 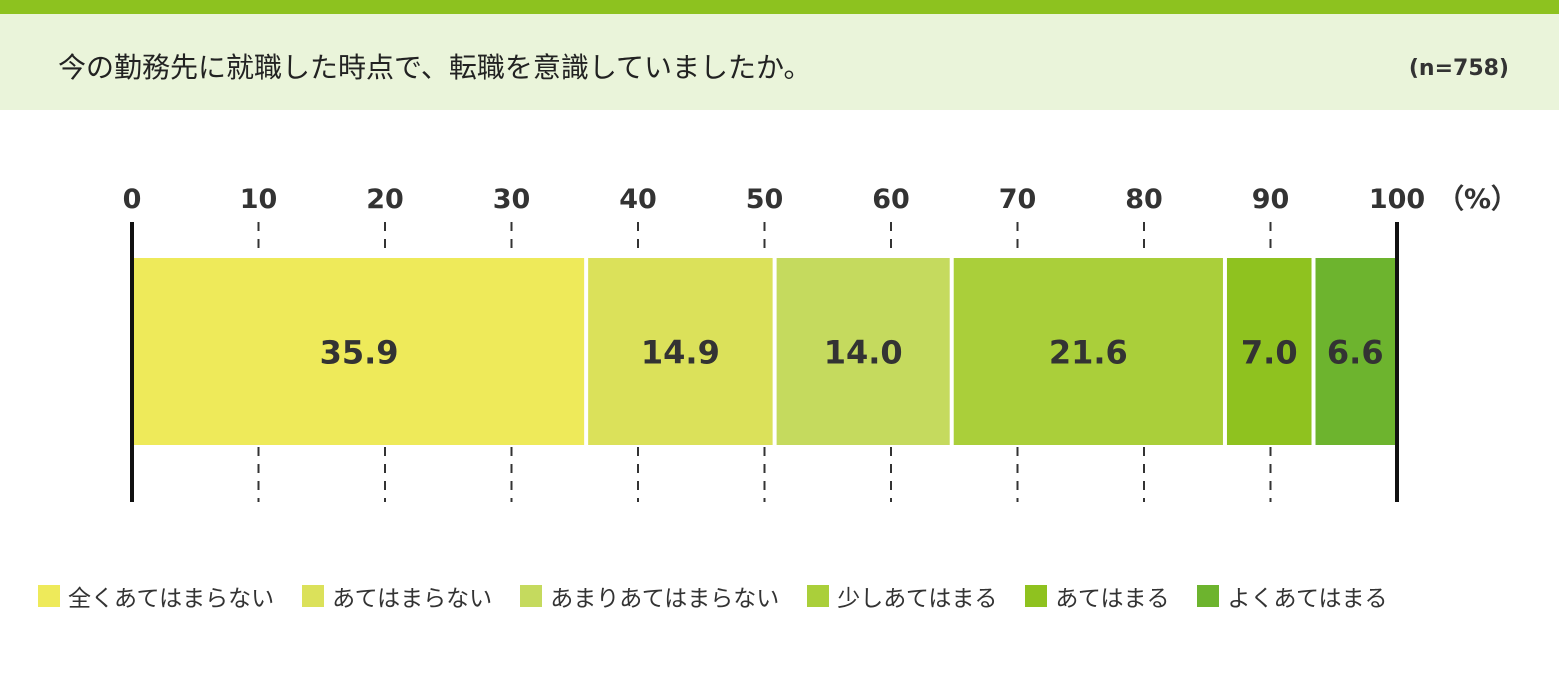 I want to click on title-header, so click(x=779, y=62).